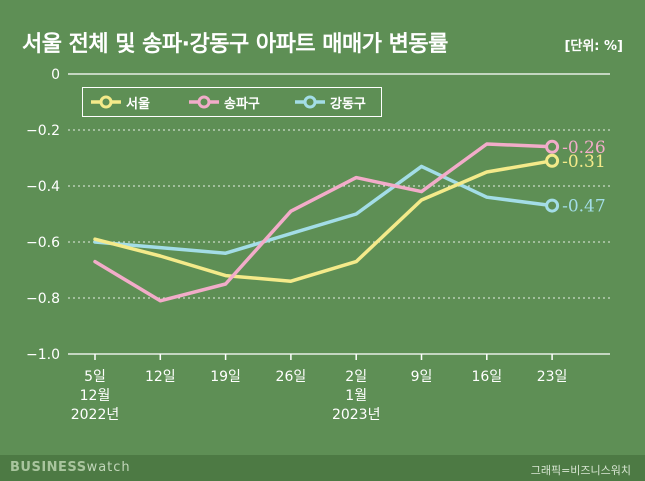 The width and height of the screenshot is (645, 481). What do you see at coordinates (43, 355) in the screenshot?
I see `y-tick-label: −1.0` at bounding box center [43, 355].